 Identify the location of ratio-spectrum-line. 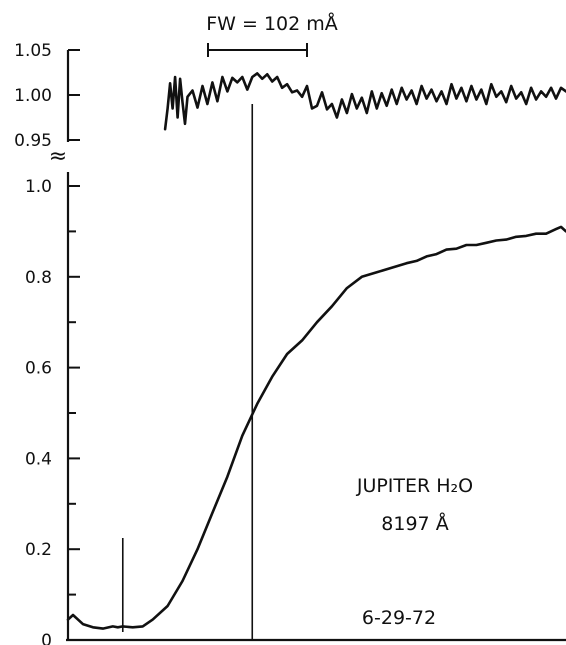
(364, 101).